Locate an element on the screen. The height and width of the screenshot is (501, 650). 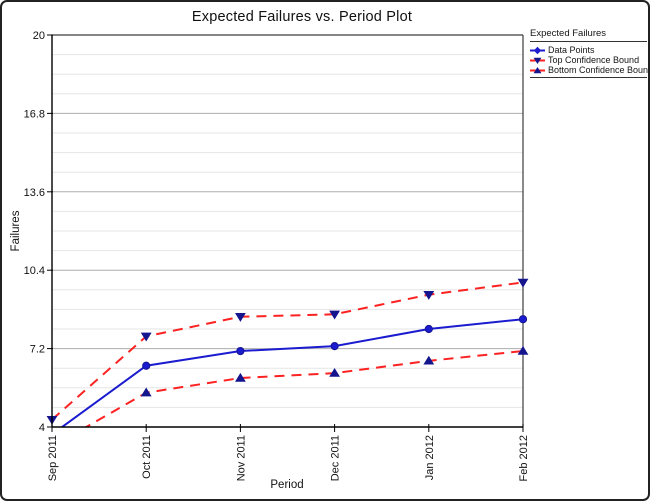
top-confidence-bound-marker-icon is located at coordinates (537, 60).